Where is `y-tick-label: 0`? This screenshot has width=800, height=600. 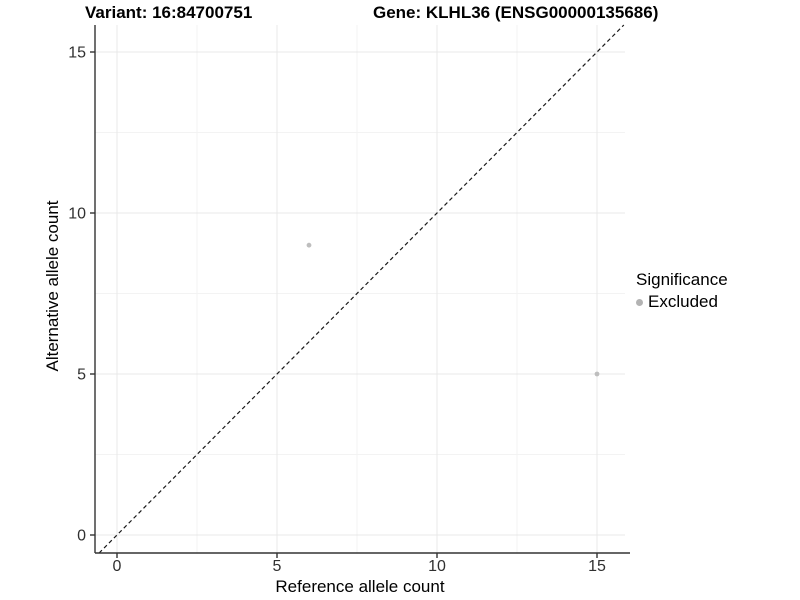
y-tick-label: 0 is located at coordinates (81, 536).